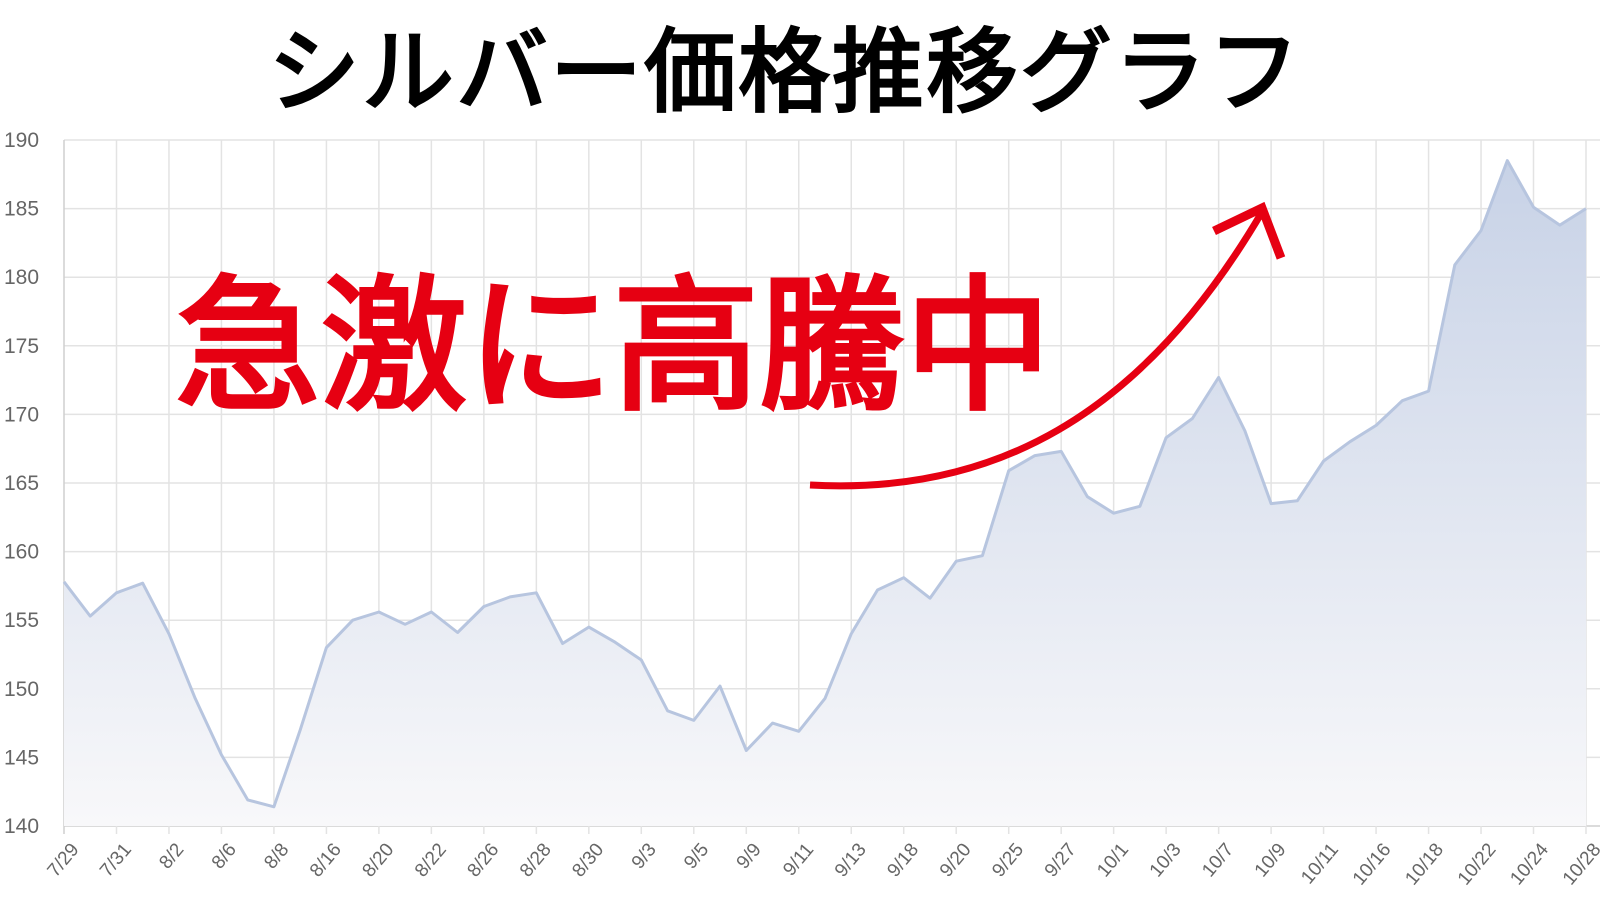  Describe the element at coordinates (21, 689) in the screenshot. I see `y-tick-label: 150` at that location.